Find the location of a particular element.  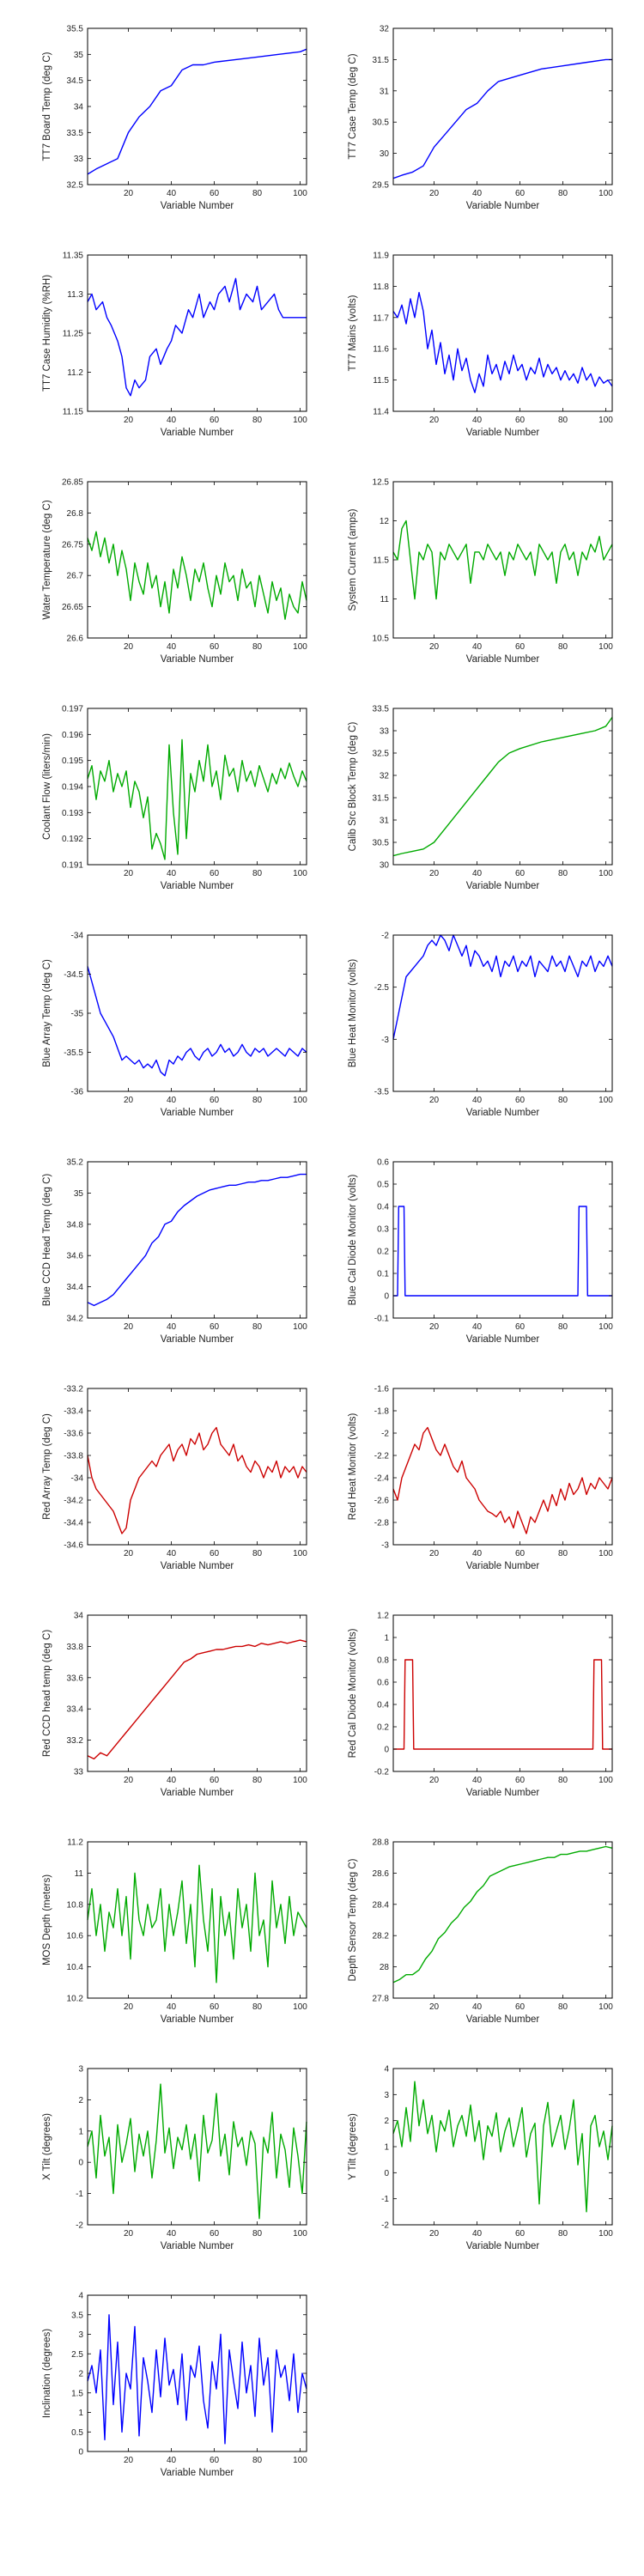

y-tick-label: 11.3 is located at coordinates (75, 295).